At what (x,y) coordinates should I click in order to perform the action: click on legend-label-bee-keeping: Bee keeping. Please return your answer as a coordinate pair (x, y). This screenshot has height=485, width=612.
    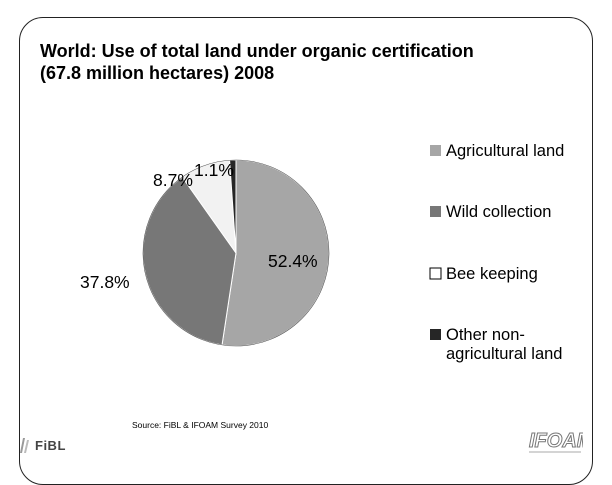
    Looking at the image, I should click on (492, 274).